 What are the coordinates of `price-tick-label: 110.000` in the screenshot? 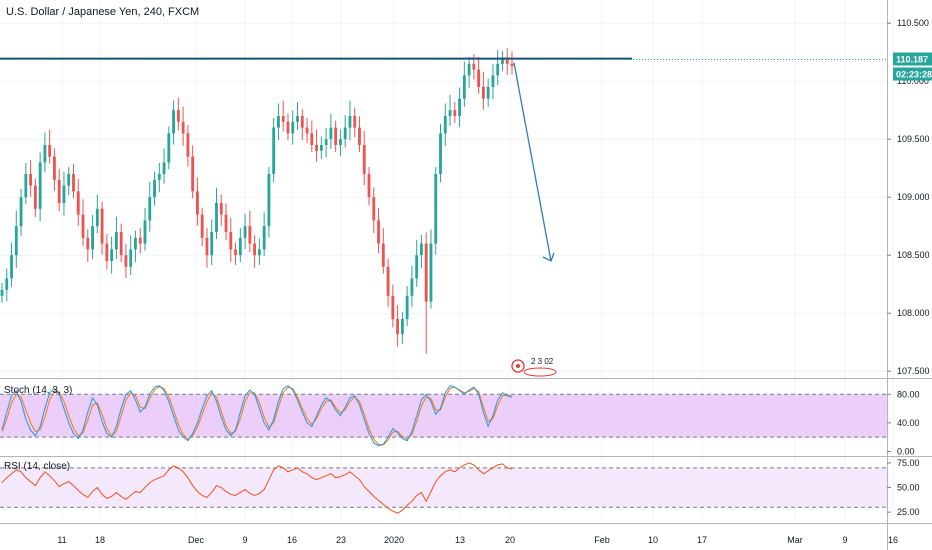 It's located at (913, 81).